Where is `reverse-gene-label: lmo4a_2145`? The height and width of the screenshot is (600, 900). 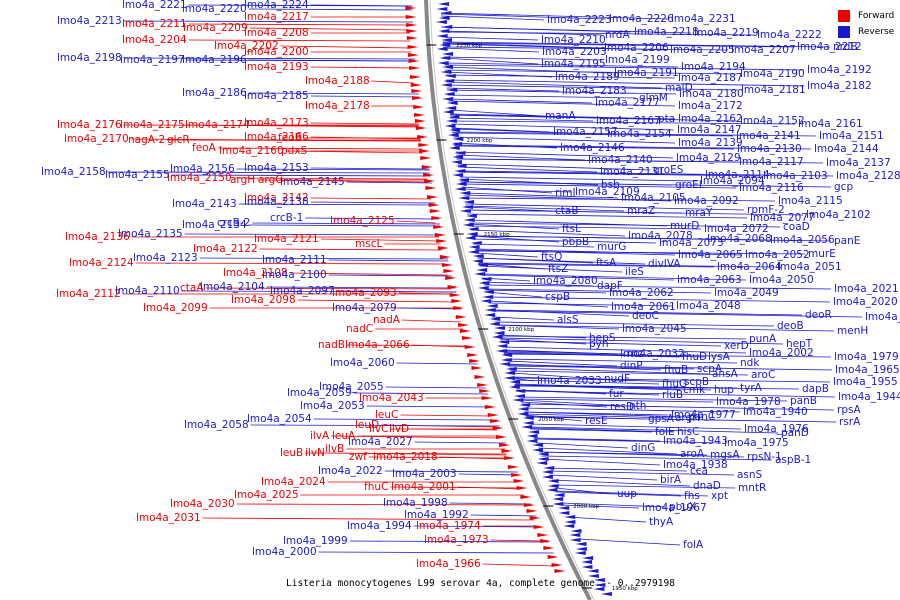
reverse-gene-label: lmo4a_2145 is located at coordinates (312, 182).